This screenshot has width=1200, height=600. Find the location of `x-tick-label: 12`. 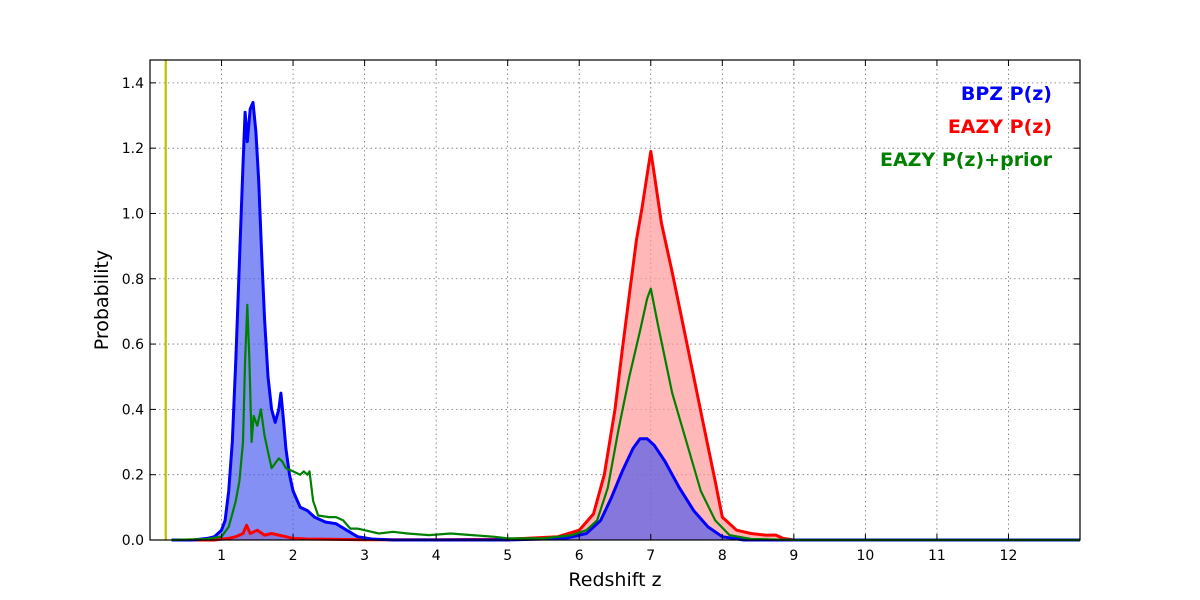

x-tick-label: 12 is located at coordinates (1009, 556).